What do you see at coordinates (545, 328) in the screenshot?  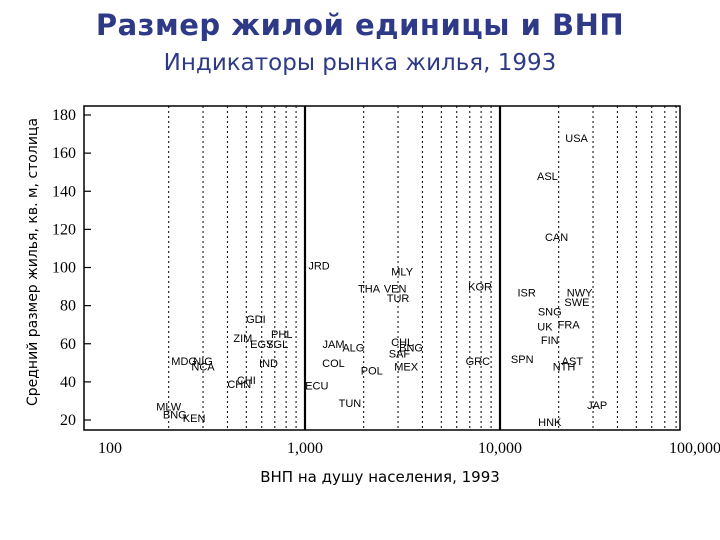 I see `data-point-label: UK` at bounding box center [545, 328].